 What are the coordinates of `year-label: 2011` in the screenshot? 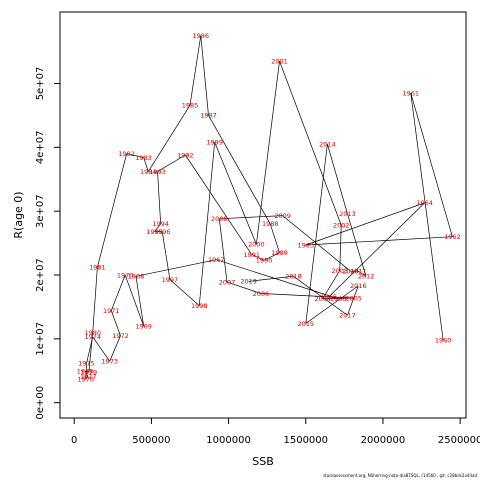 It's located at (358, 271).